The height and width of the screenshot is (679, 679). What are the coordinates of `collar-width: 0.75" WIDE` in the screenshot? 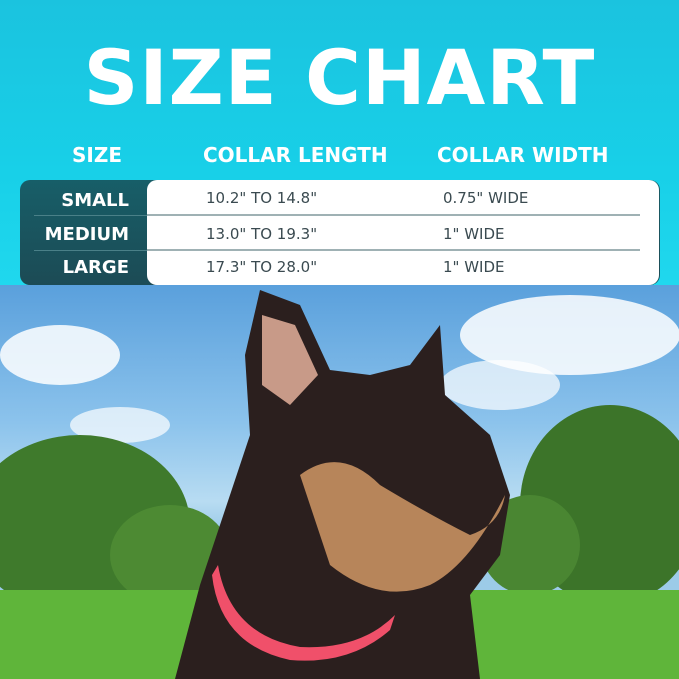 It's located at (486, 198).